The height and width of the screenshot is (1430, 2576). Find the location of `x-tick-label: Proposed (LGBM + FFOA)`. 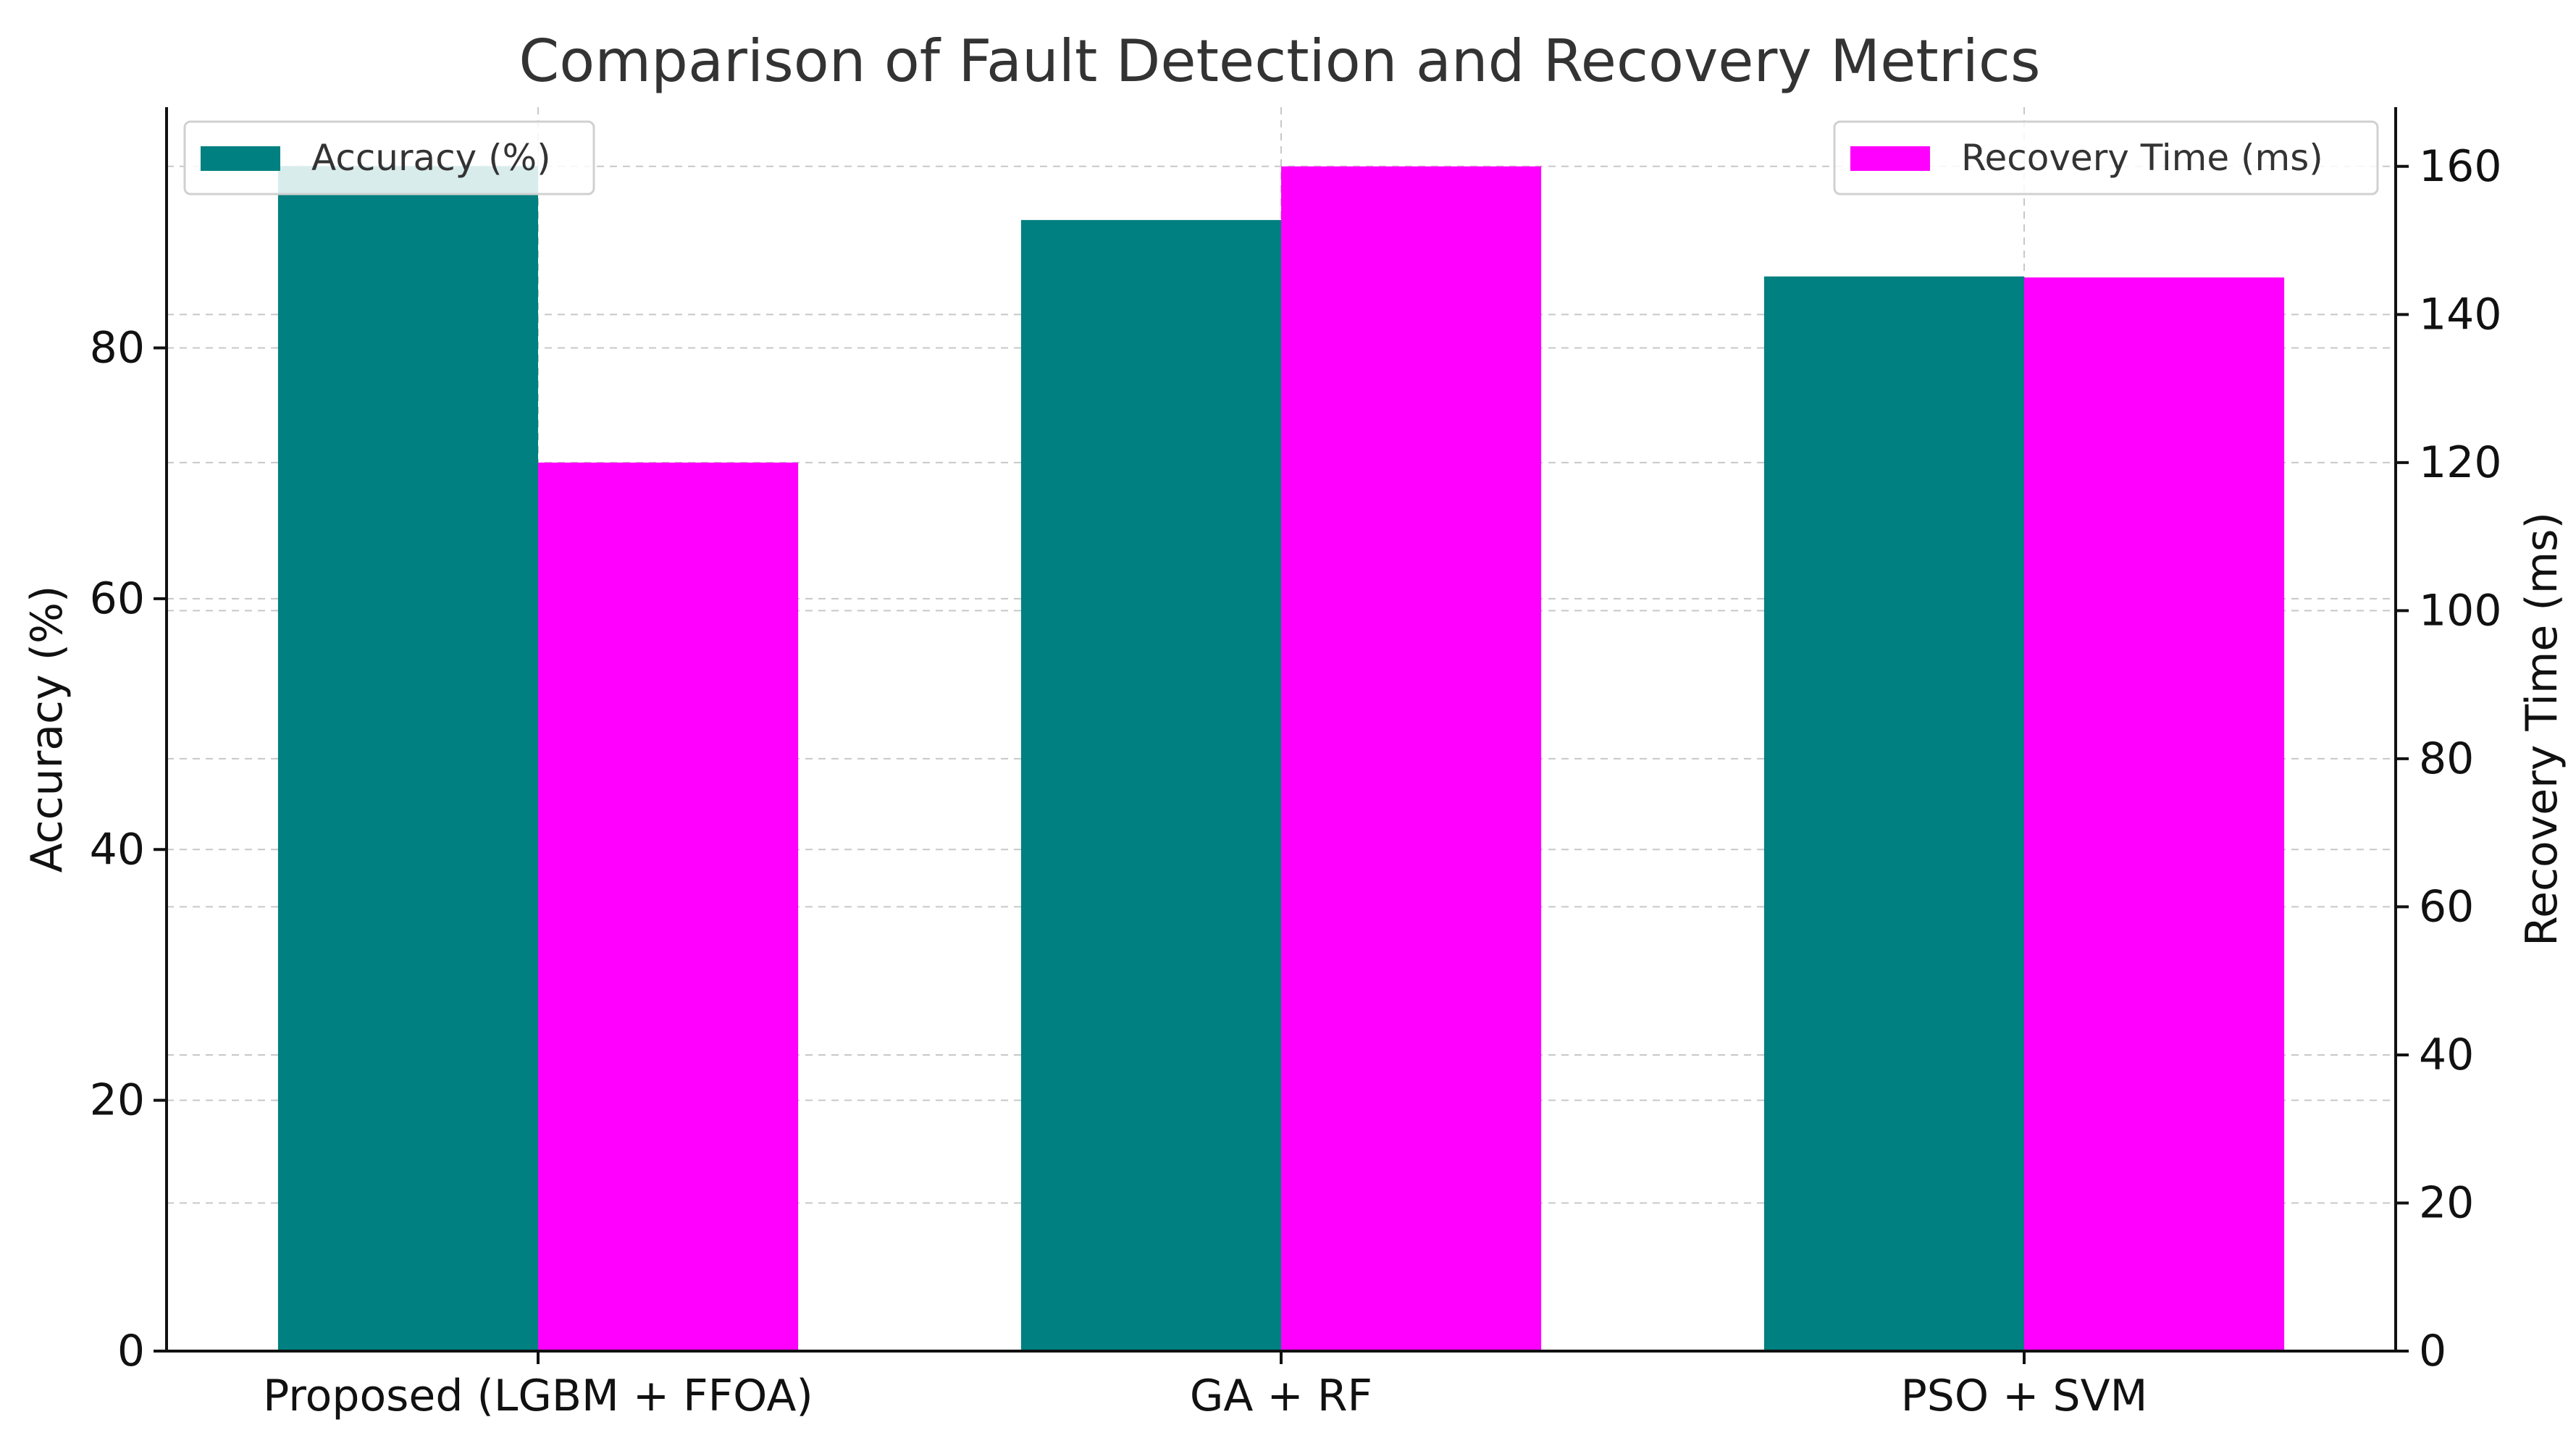

x-tick-label: Proposed (LGBM + FFOA) is located at coordinates (538, 1396).